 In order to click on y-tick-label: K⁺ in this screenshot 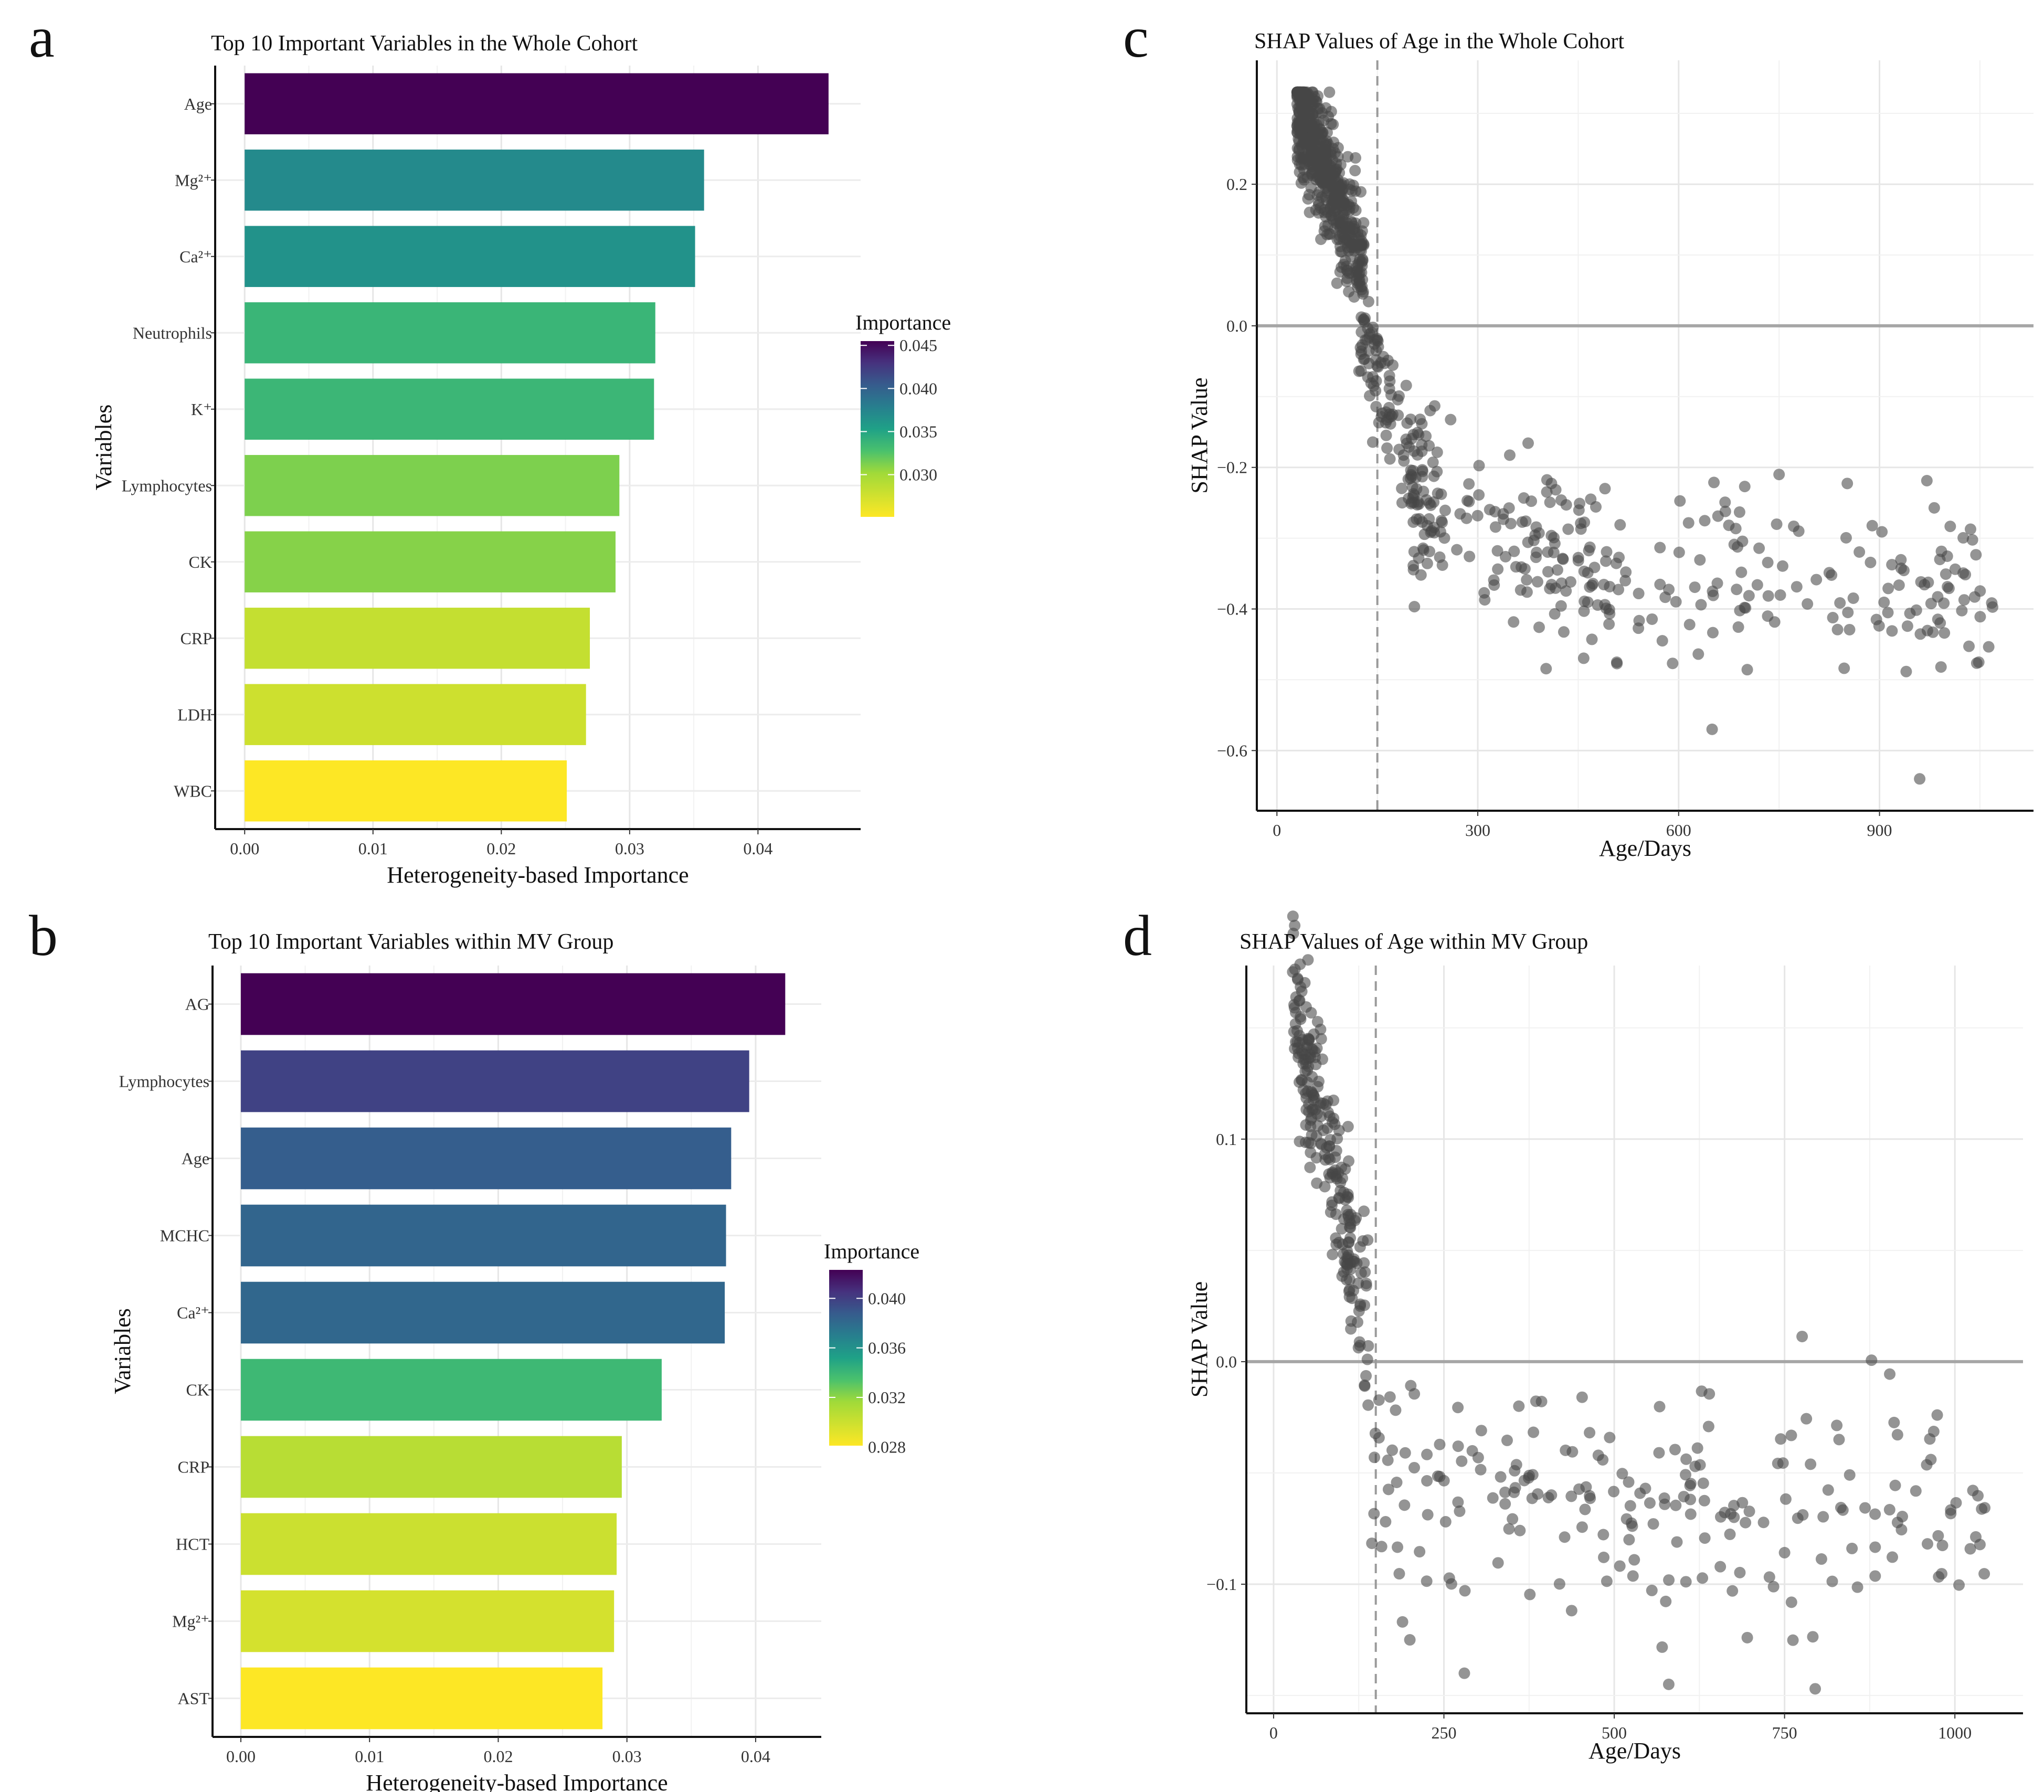, I will do `click(201, 410)`.